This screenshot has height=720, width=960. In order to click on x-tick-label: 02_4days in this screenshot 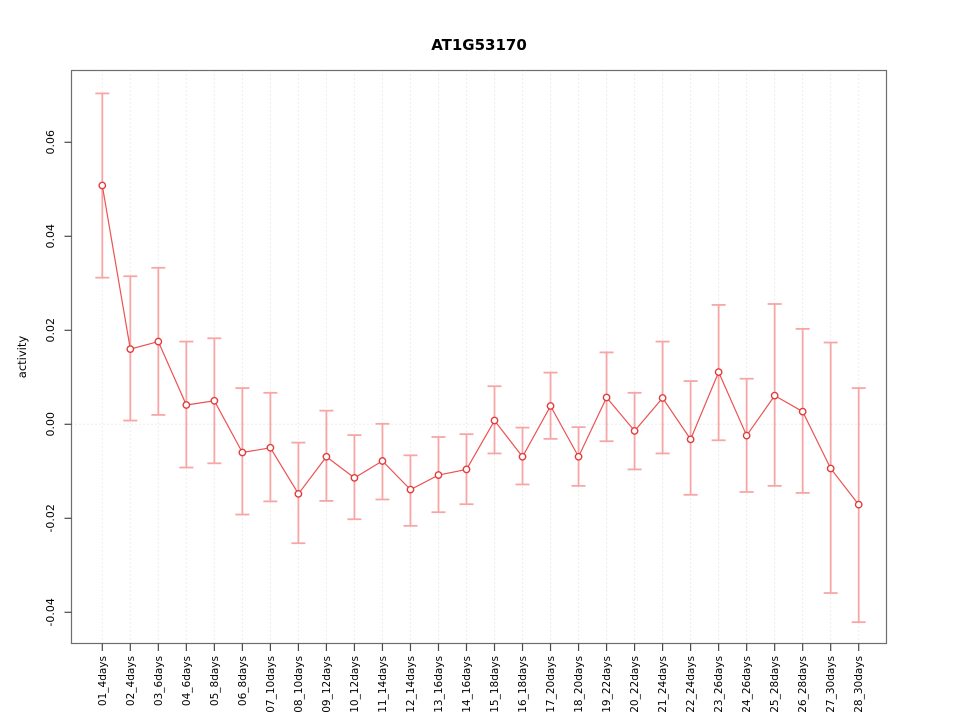, I will do `click(131, 681)`.